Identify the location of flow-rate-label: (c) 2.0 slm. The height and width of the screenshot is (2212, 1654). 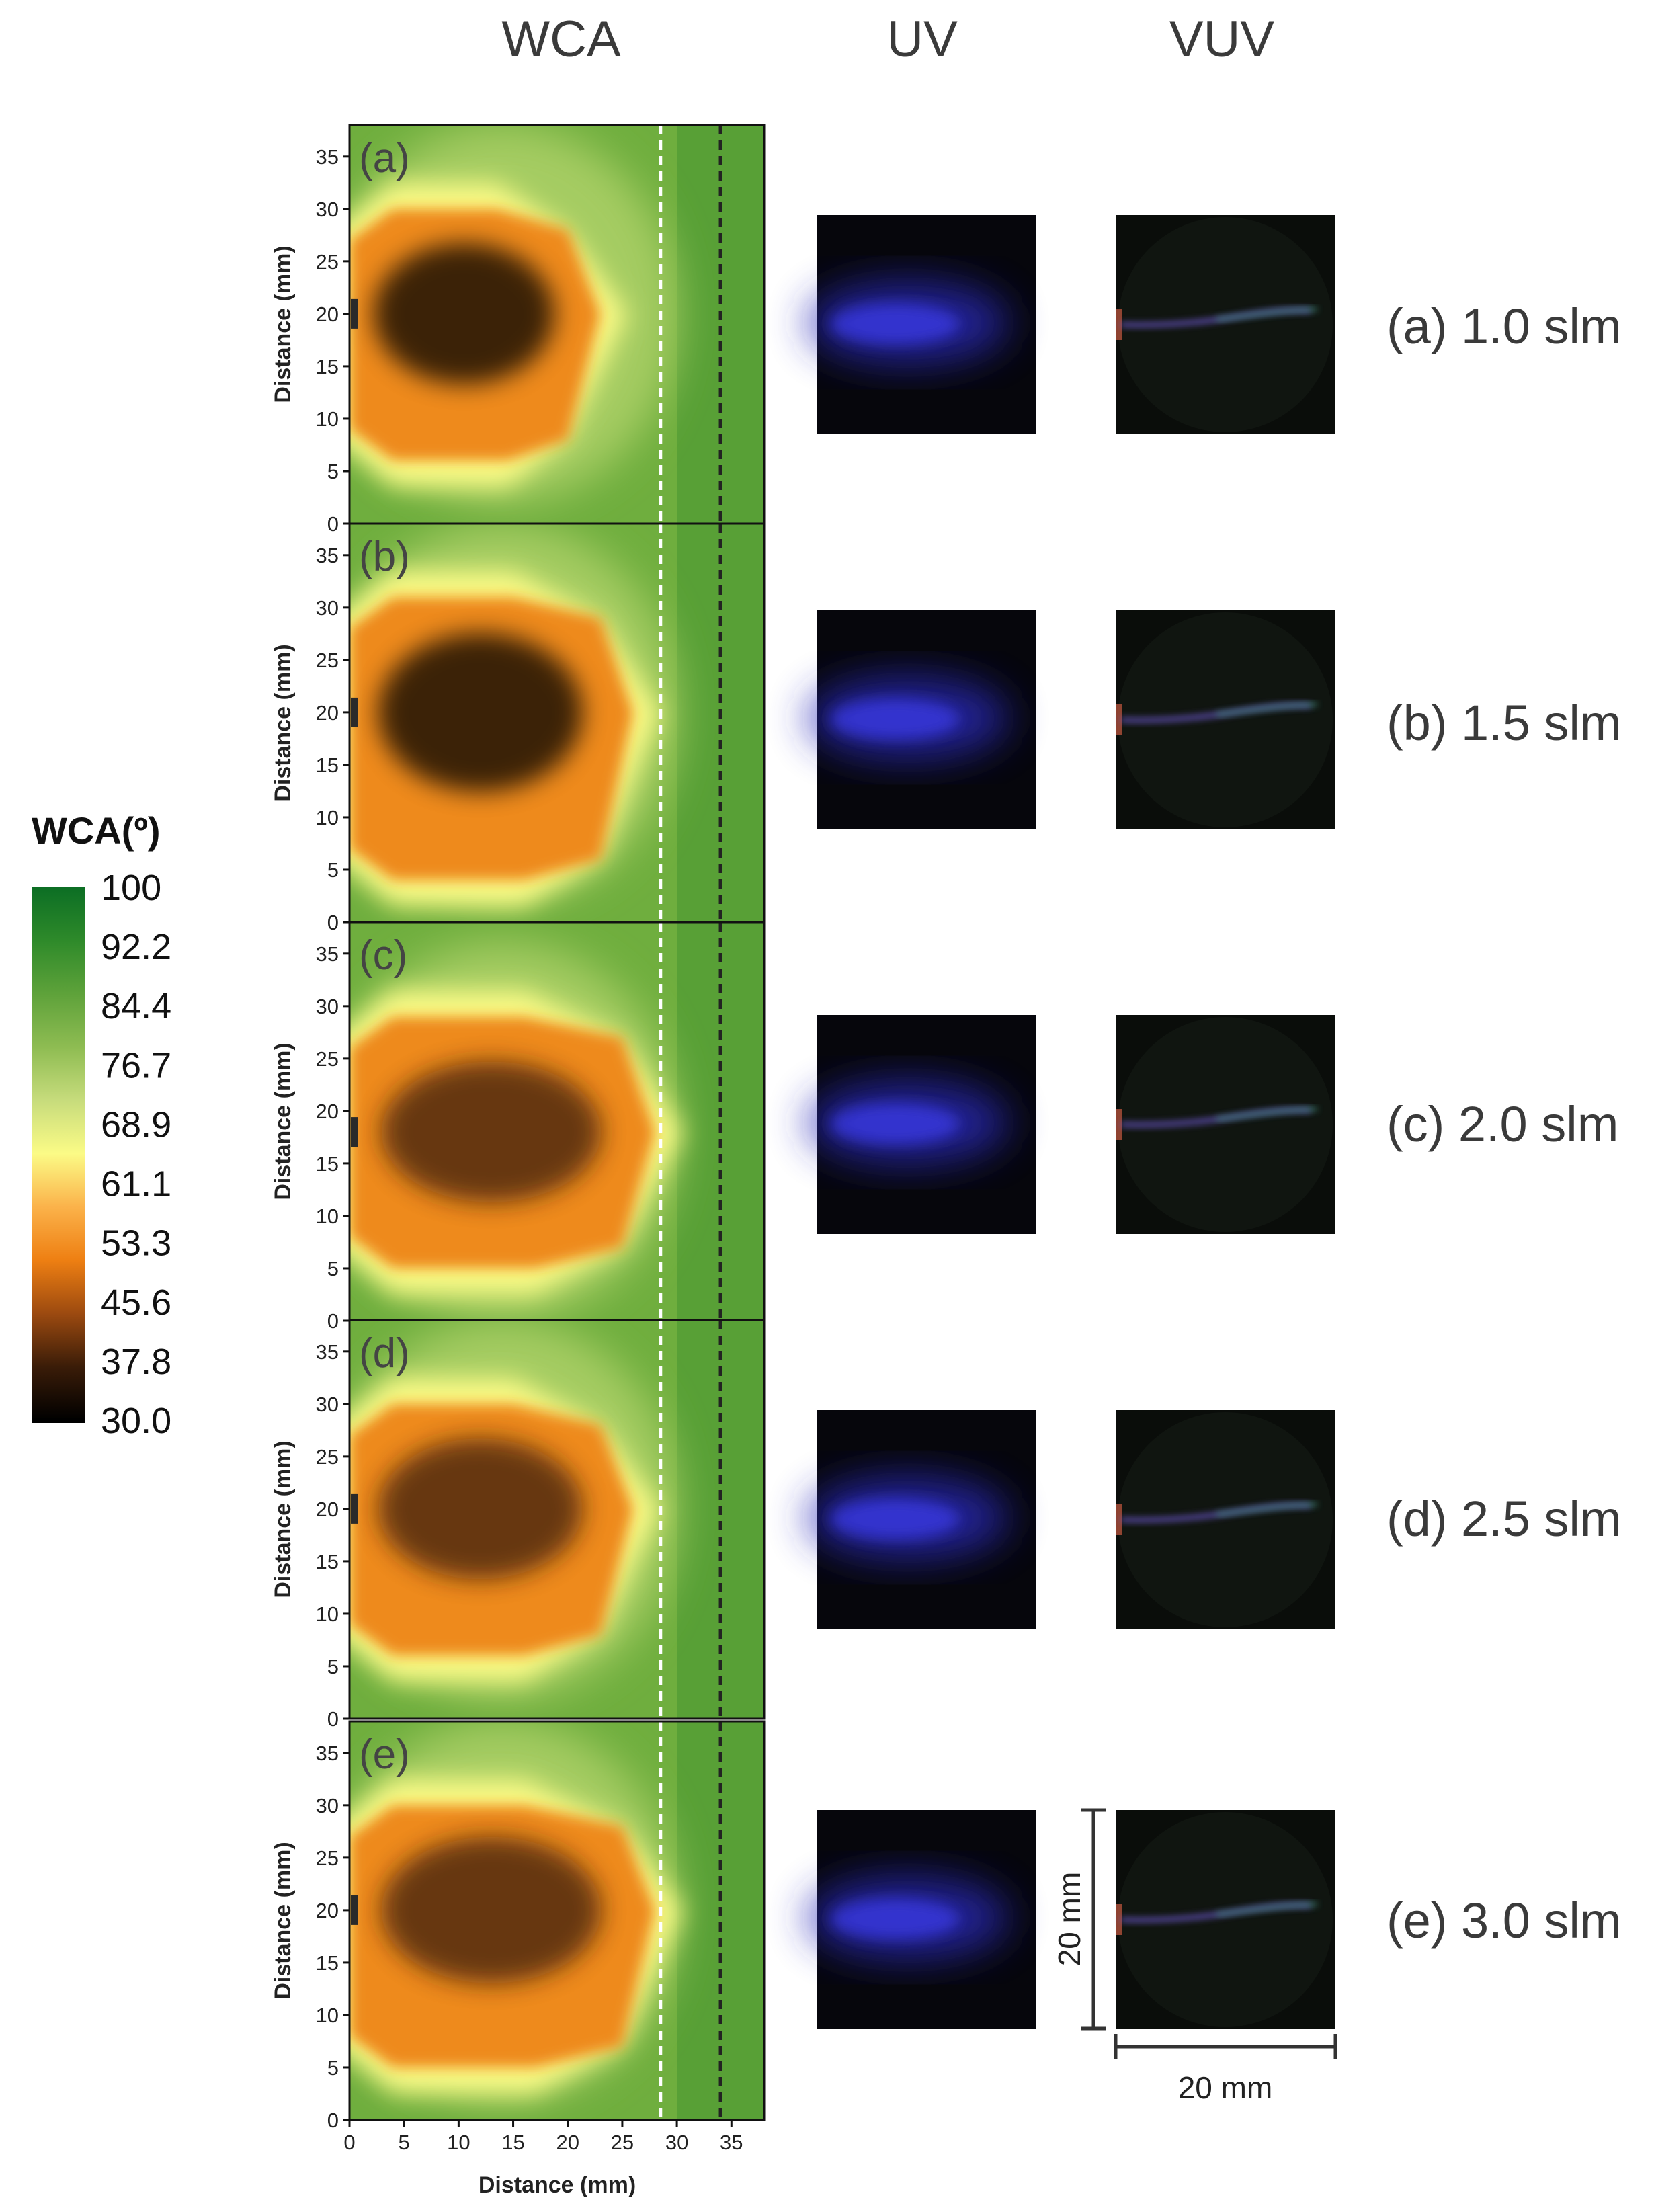
(1502, 1124).